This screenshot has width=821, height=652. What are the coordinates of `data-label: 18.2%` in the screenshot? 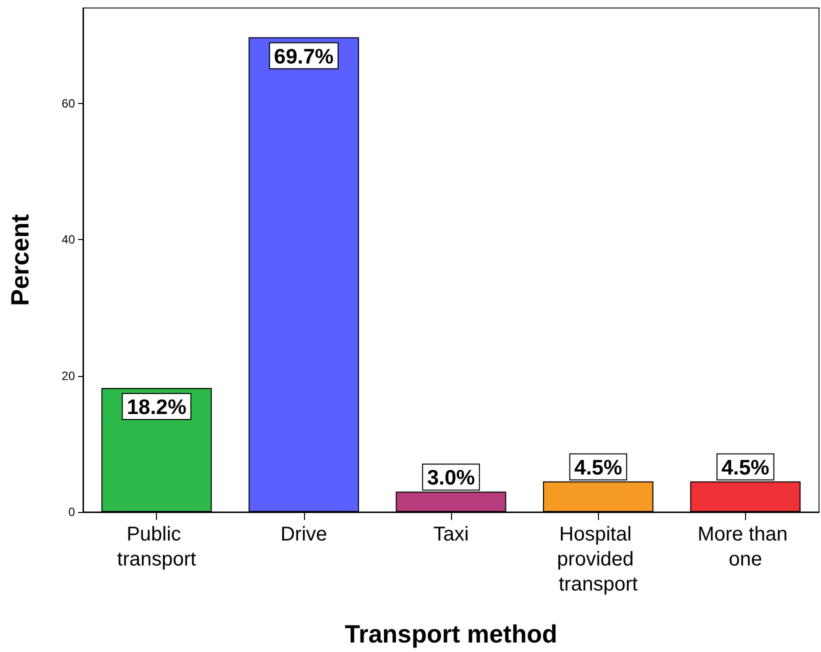 It's located at (156, 408).